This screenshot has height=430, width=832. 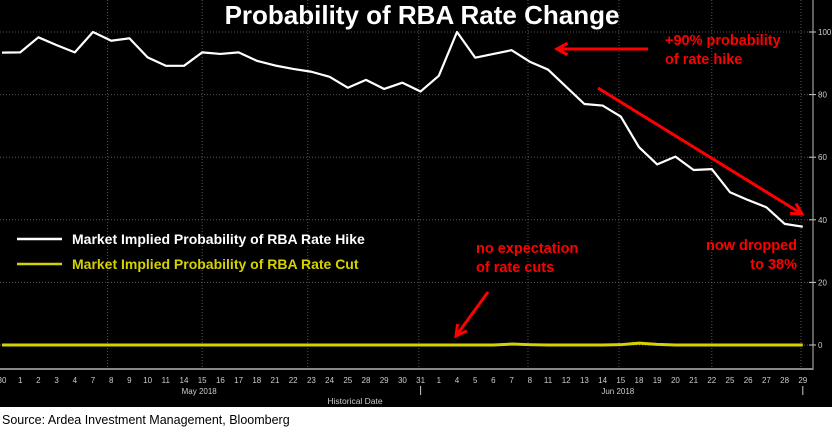 I want to click on y-tick-label: 20, so click(x=822, y=282).